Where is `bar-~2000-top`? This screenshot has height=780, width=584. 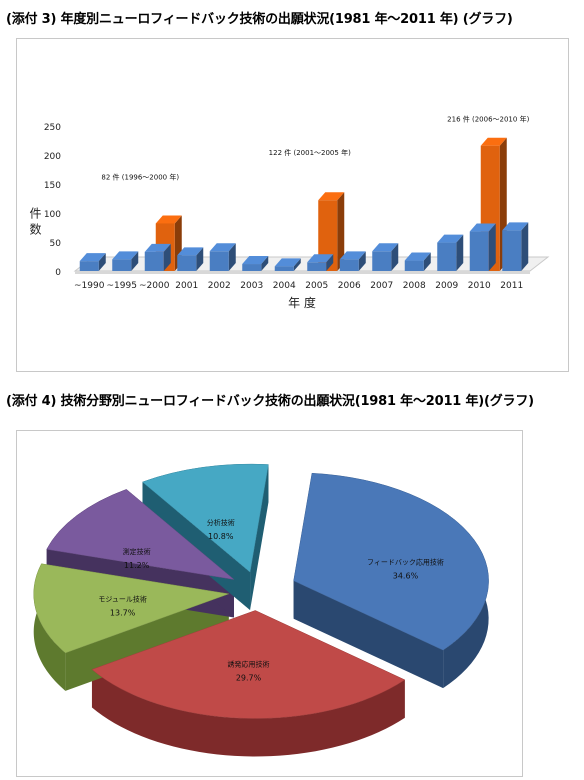 bar-~2000-top is located at coordinates (157, 247).